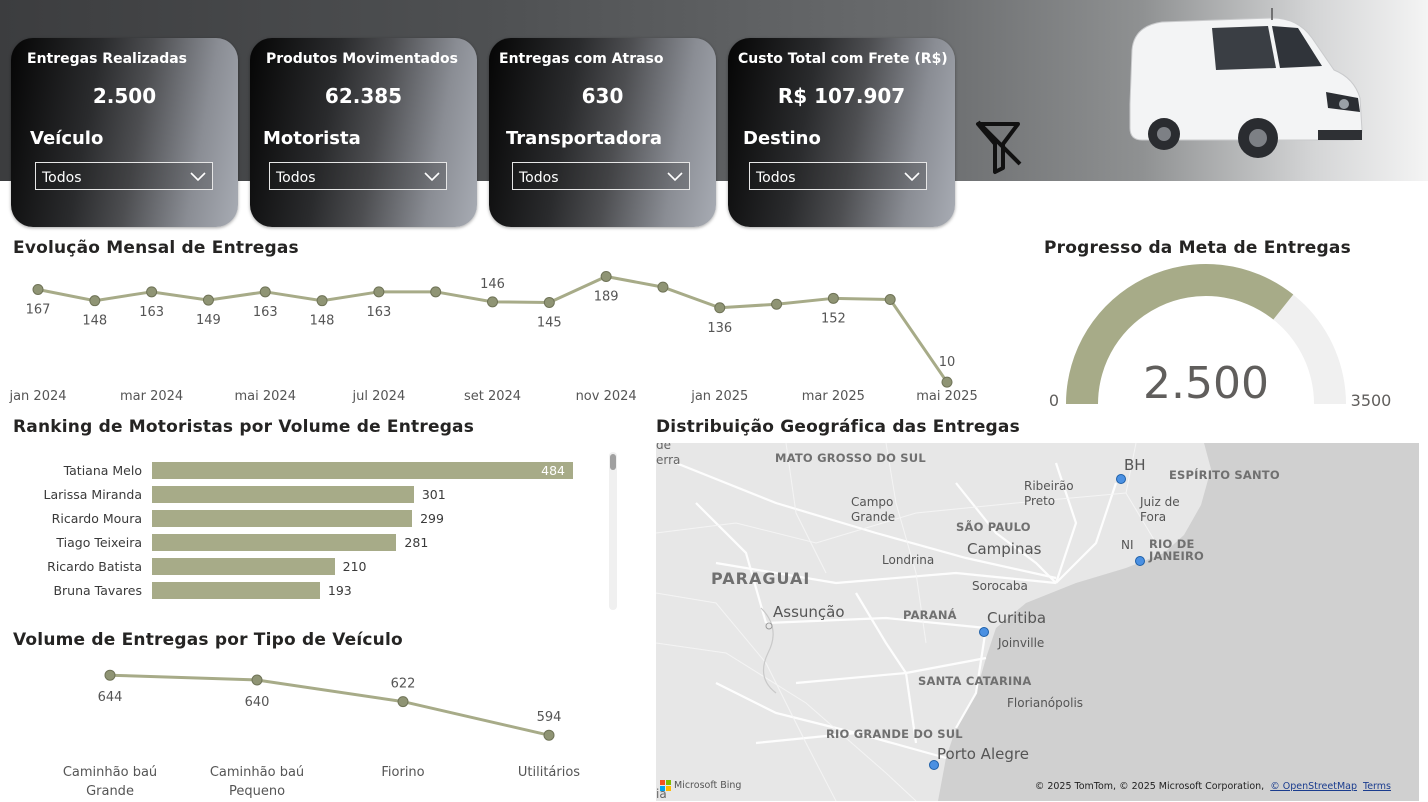  What do you see at coordinates (1004, 549) in the screenshot?
I see `map-label-city: Campinas` at bounding box center [1004, 549].